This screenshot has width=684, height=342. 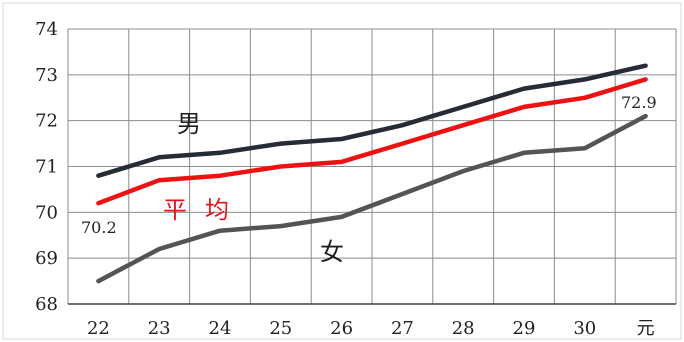 I want to click on y-tick-label: 68, so click(x=46, y=304).